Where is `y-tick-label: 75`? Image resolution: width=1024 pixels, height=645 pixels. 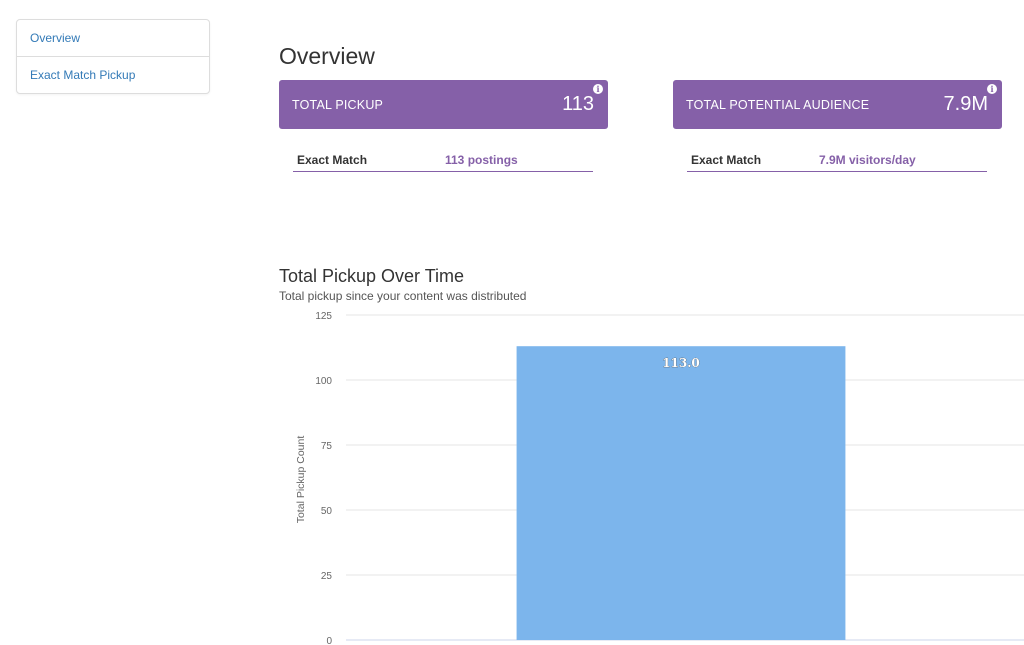 y-tick-label: 75 is located at coordinates (327, 446).